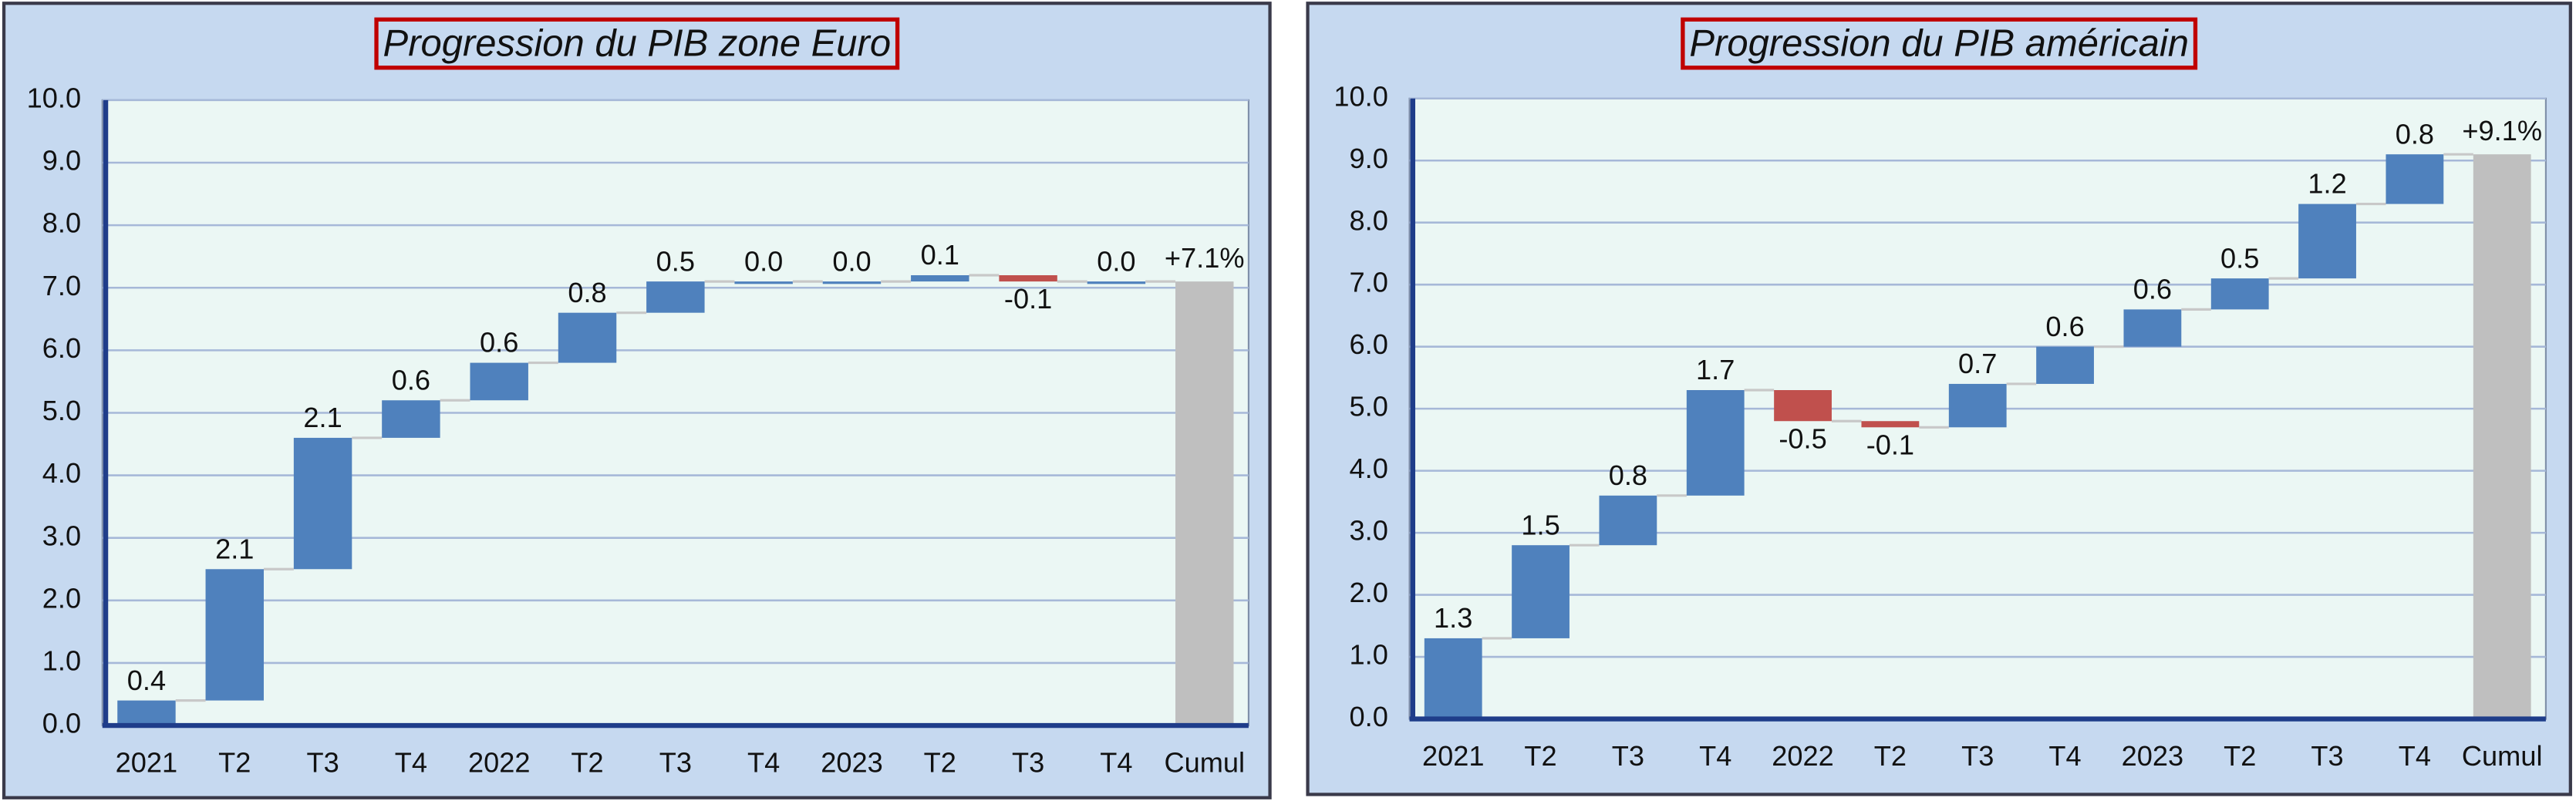 This screenshot has height=801, width=2576. I want to click on value-label: 1.2, so click(2327, 184).